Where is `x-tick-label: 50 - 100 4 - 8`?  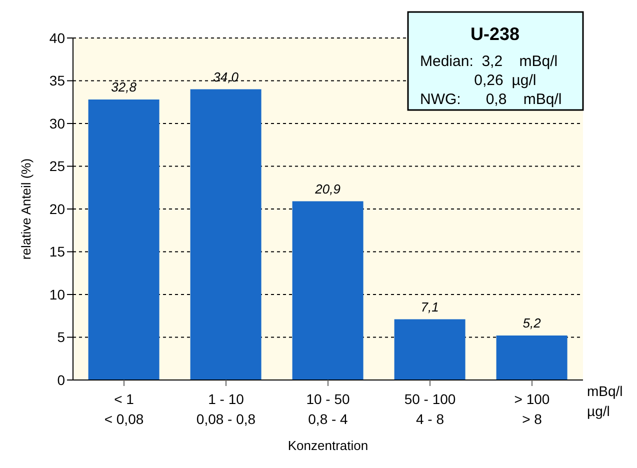 x-tick-label: 50 - 100 4 - 8 is located at coordinates (430, 409).